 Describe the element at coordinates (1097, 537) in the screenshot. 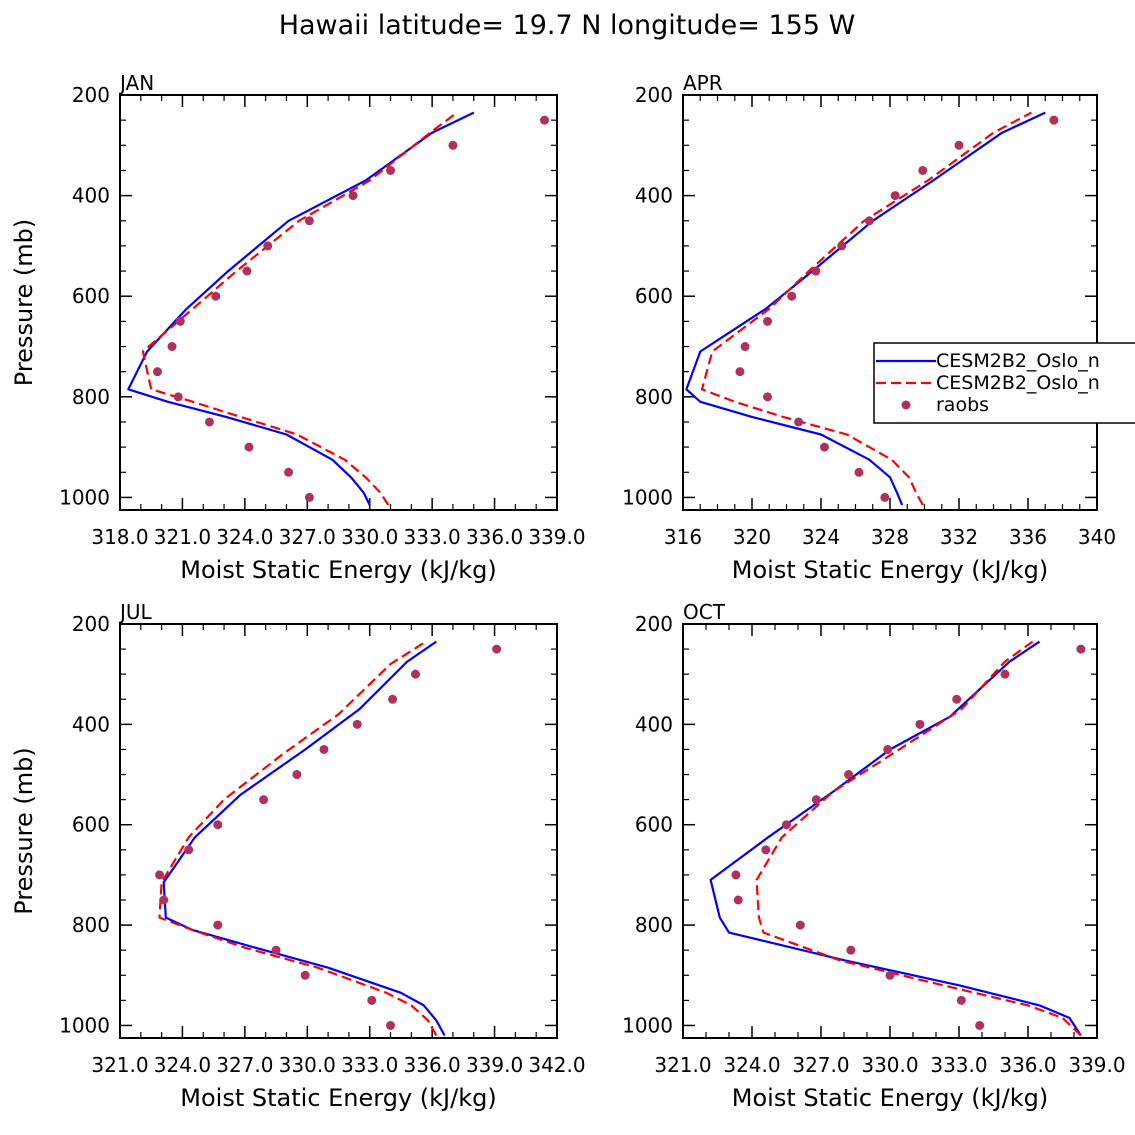

I see `x-tick-label: 340` at that location.